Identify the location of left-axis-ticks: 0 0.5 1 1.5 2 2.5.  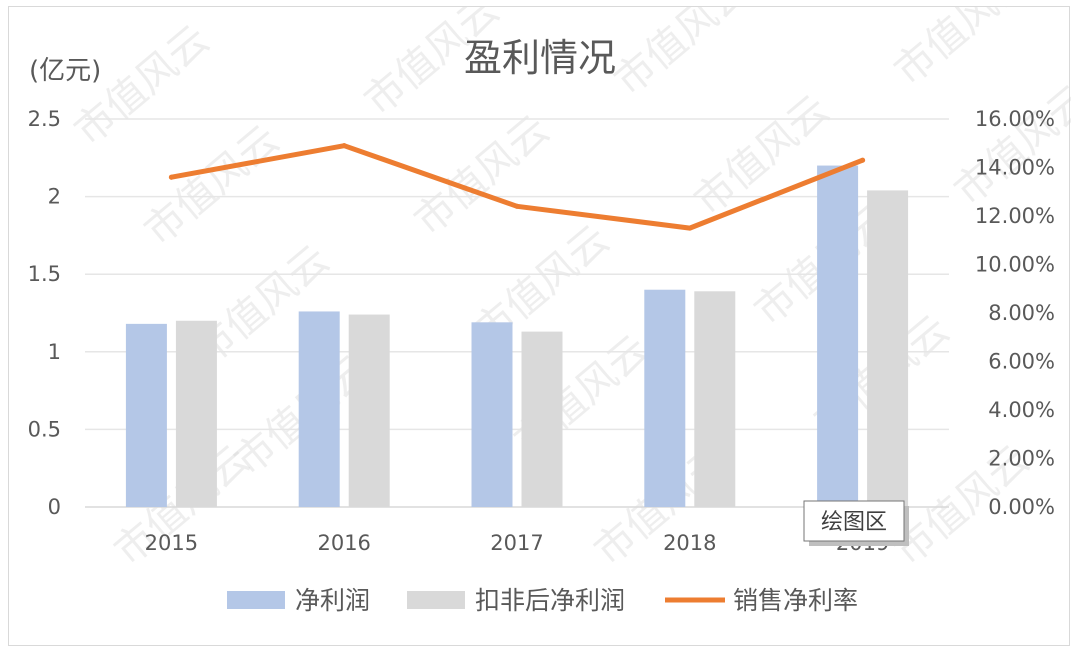
(44, 313).